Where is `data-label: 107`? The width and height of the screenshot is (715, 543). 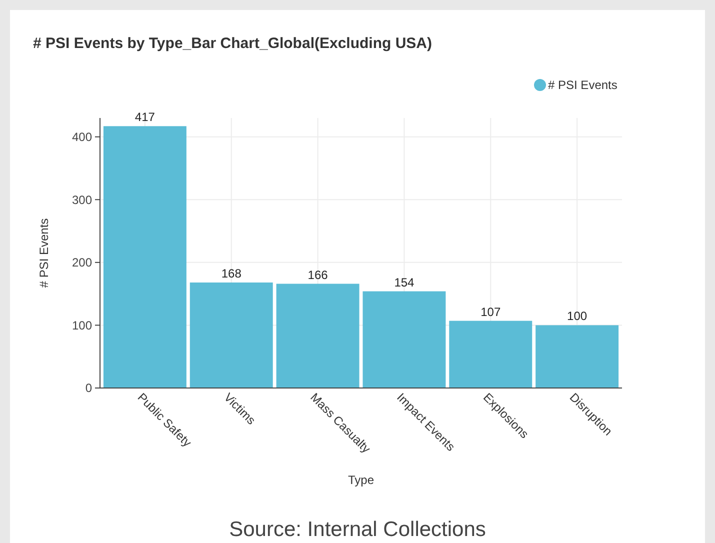 data-label: 107 is located at coordinates (490, 311).